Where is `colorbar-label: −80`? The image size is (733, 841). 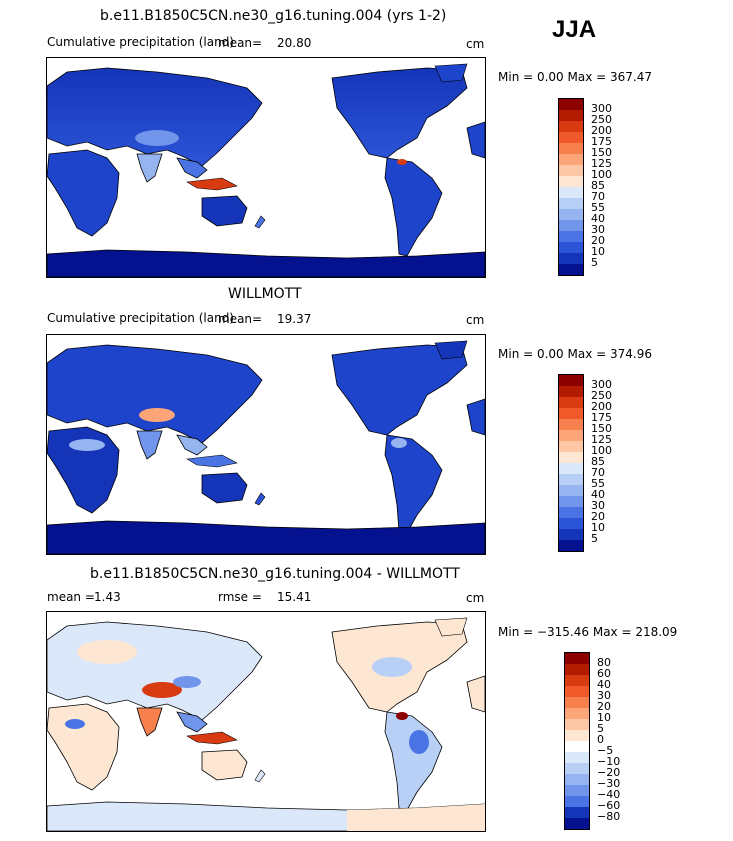
colorbar-label: −80 is located at coordinates (609, 816).